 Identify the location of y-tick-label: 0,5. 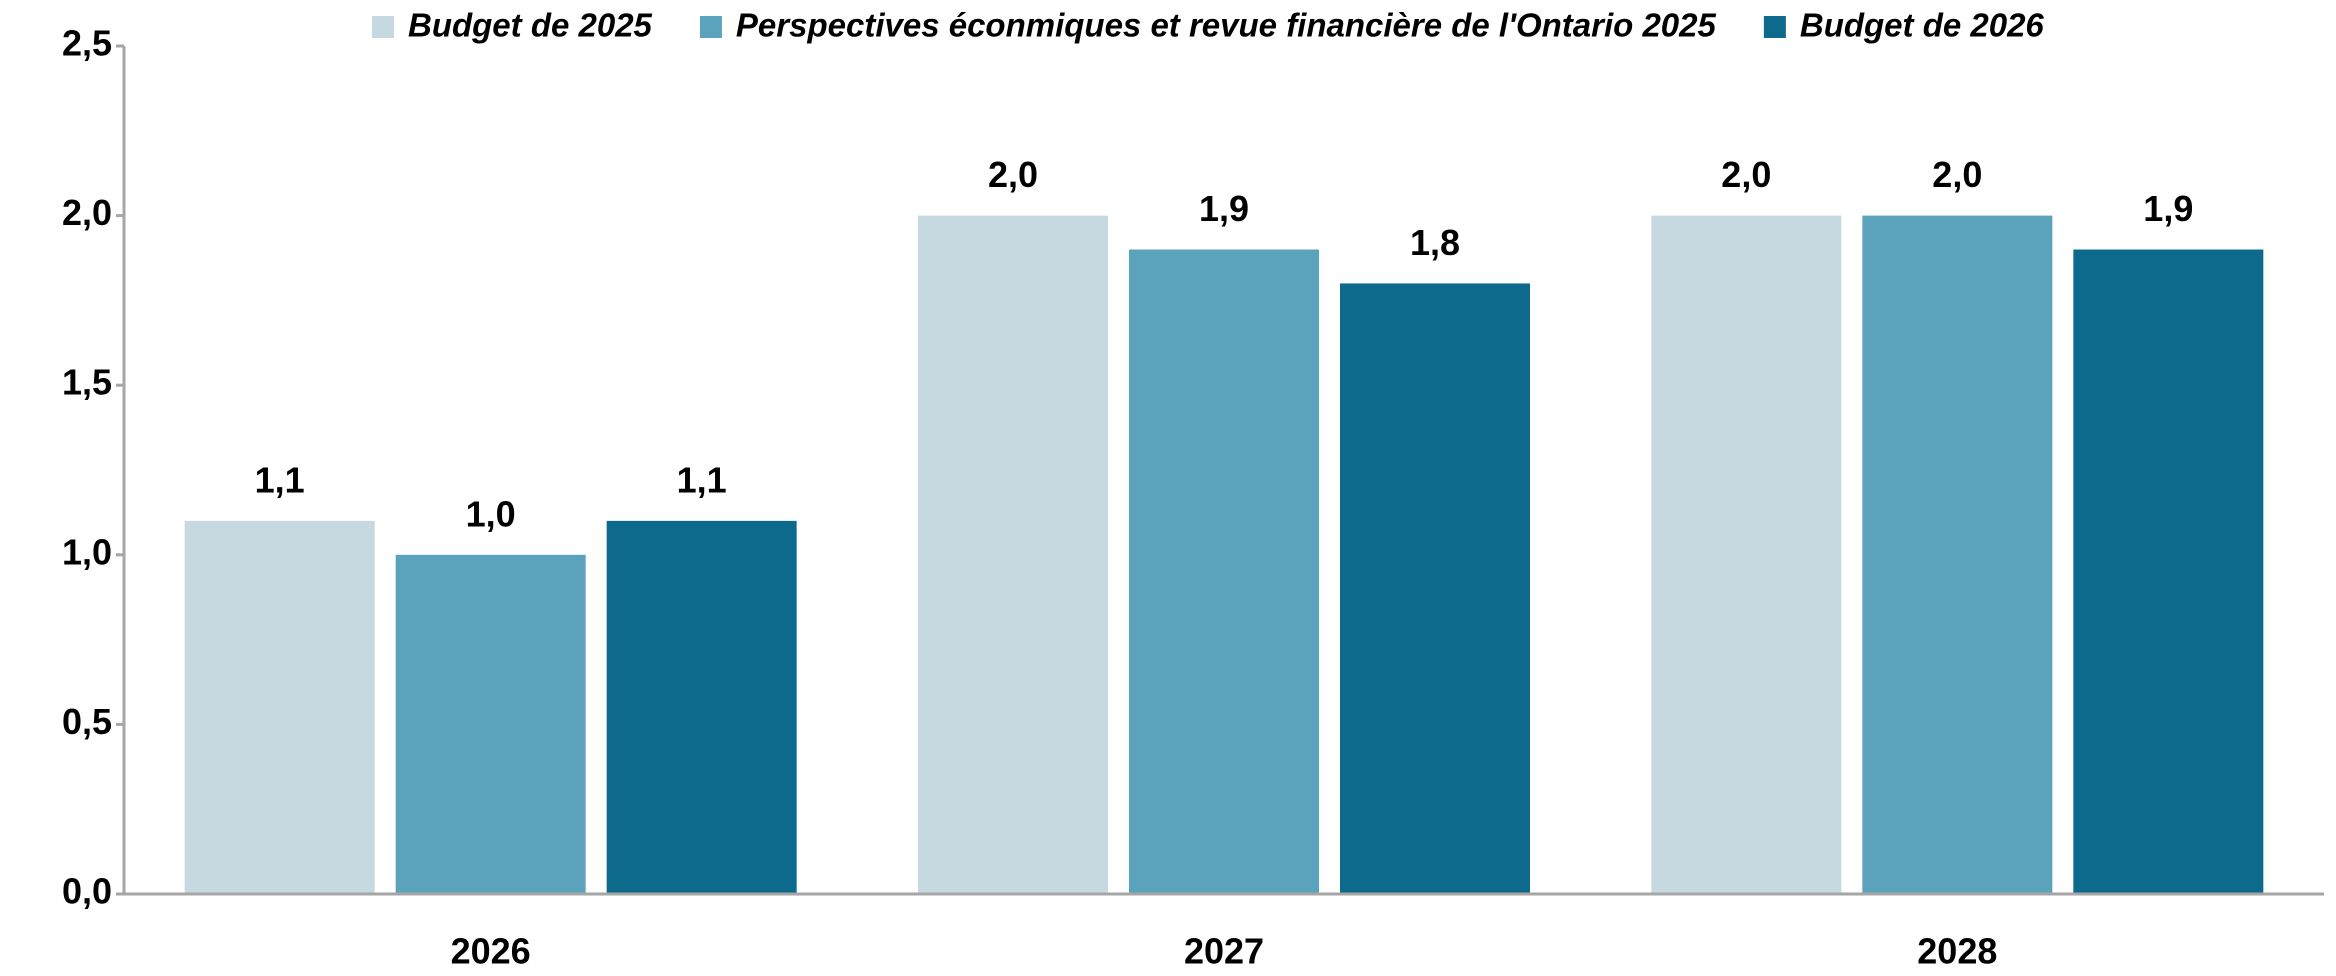
(87, 721).